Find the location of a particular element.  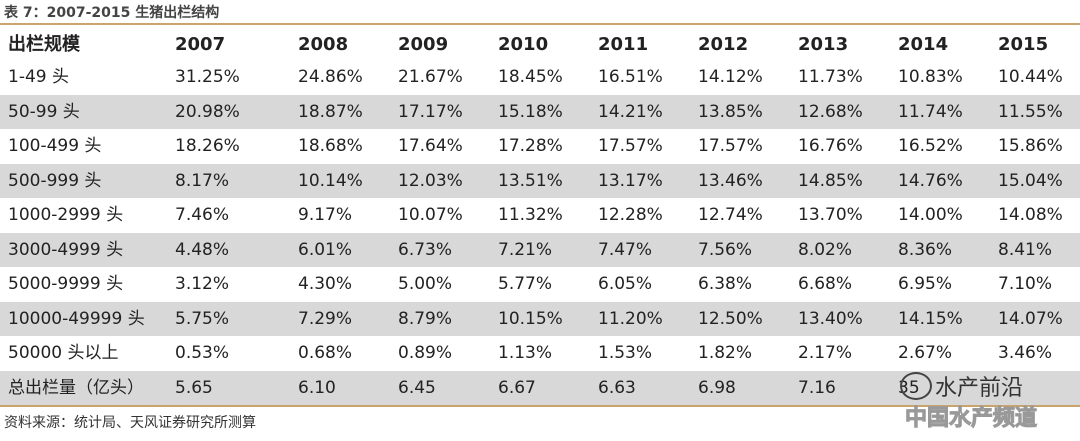

table-cell: 7.21% is located at coordinates (525, 249).